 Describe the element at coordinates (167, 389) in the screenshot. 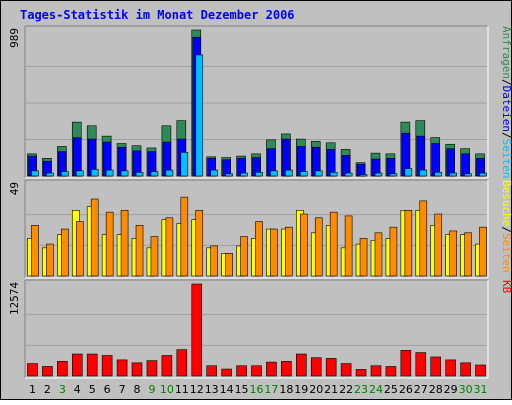

I see `day-label: 10` at that location.